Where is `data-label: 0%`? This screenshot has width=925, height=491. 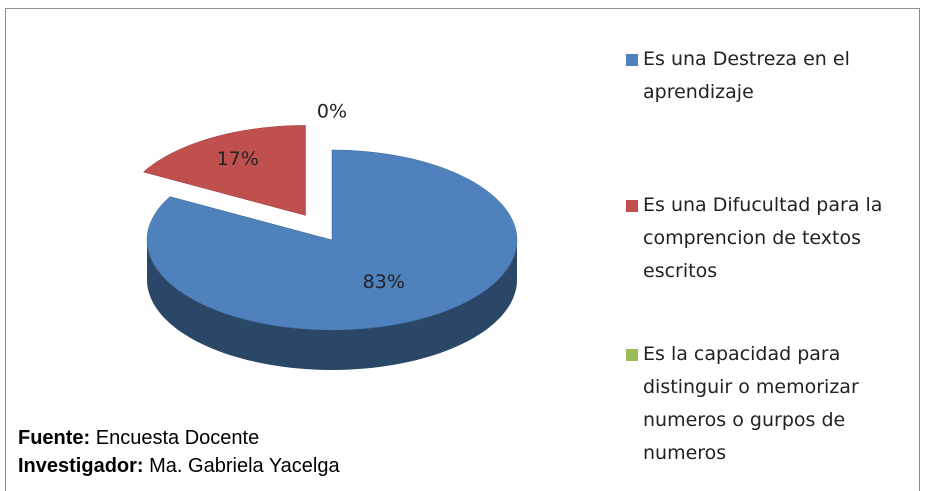 data-label: 0% is located at coordinates (332, 112).